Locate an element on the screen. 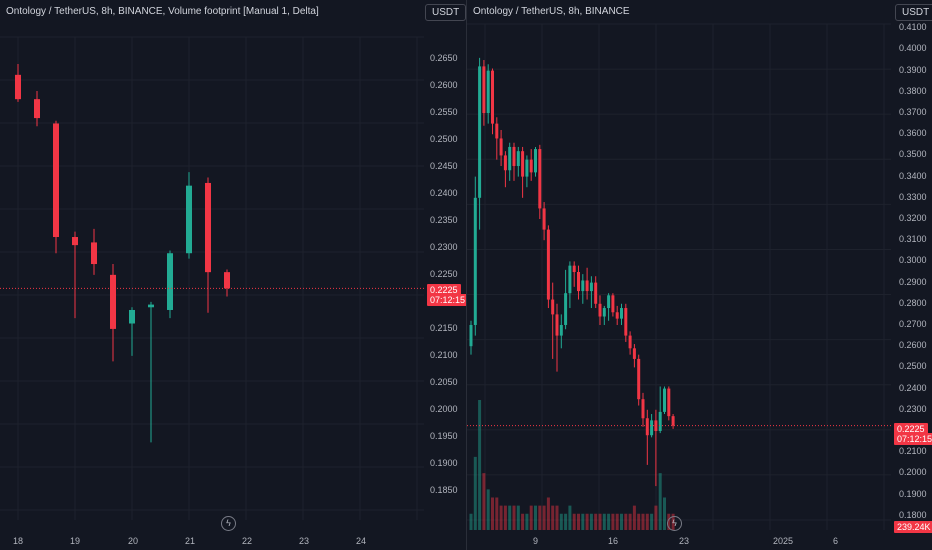 This screenshot has width=932, height=550. right-currency-button: USDT is located at coordinates (913, 12).